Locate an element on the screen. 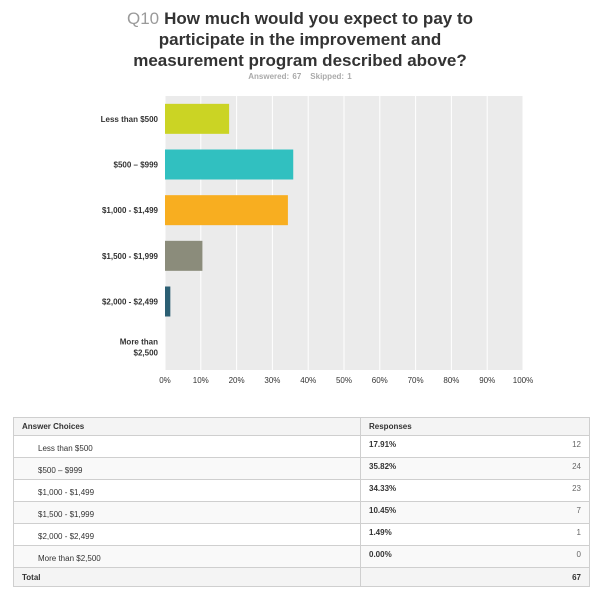  table-row: $1,000 - $1,499 34.33% 23 is located at coordinates (301, 490).